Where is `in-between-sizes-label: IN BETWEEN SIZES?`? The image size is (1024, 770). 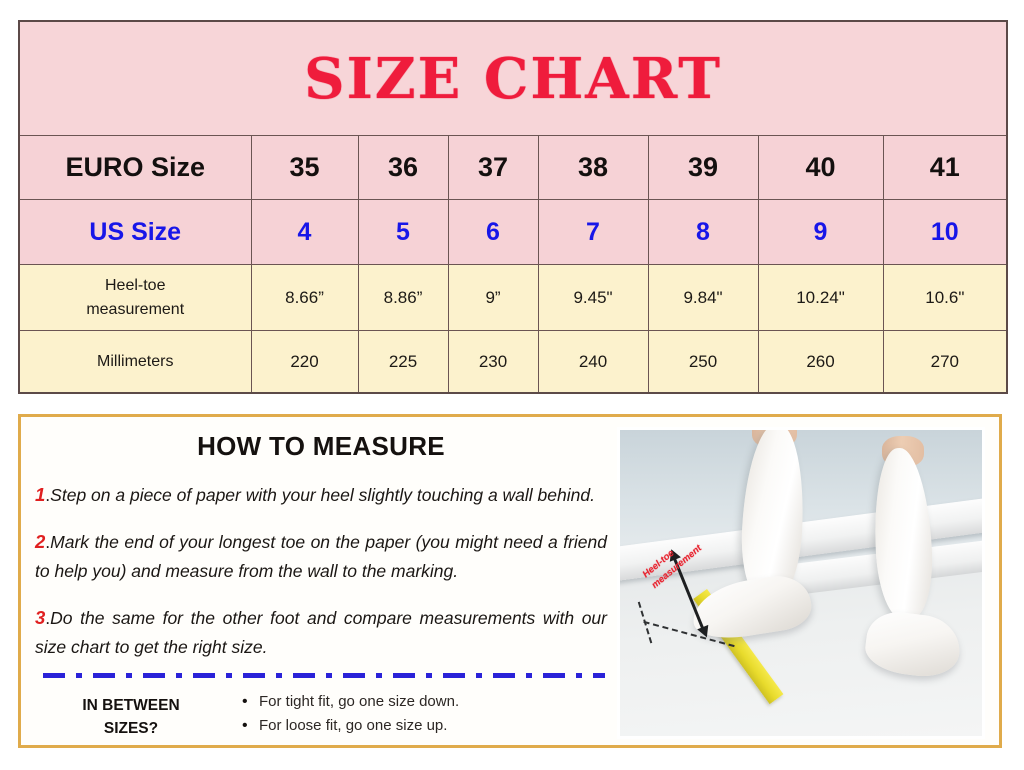
in-between-sizes-label: IN BETWEEN SIZES? is located at coordinates (131, 715).